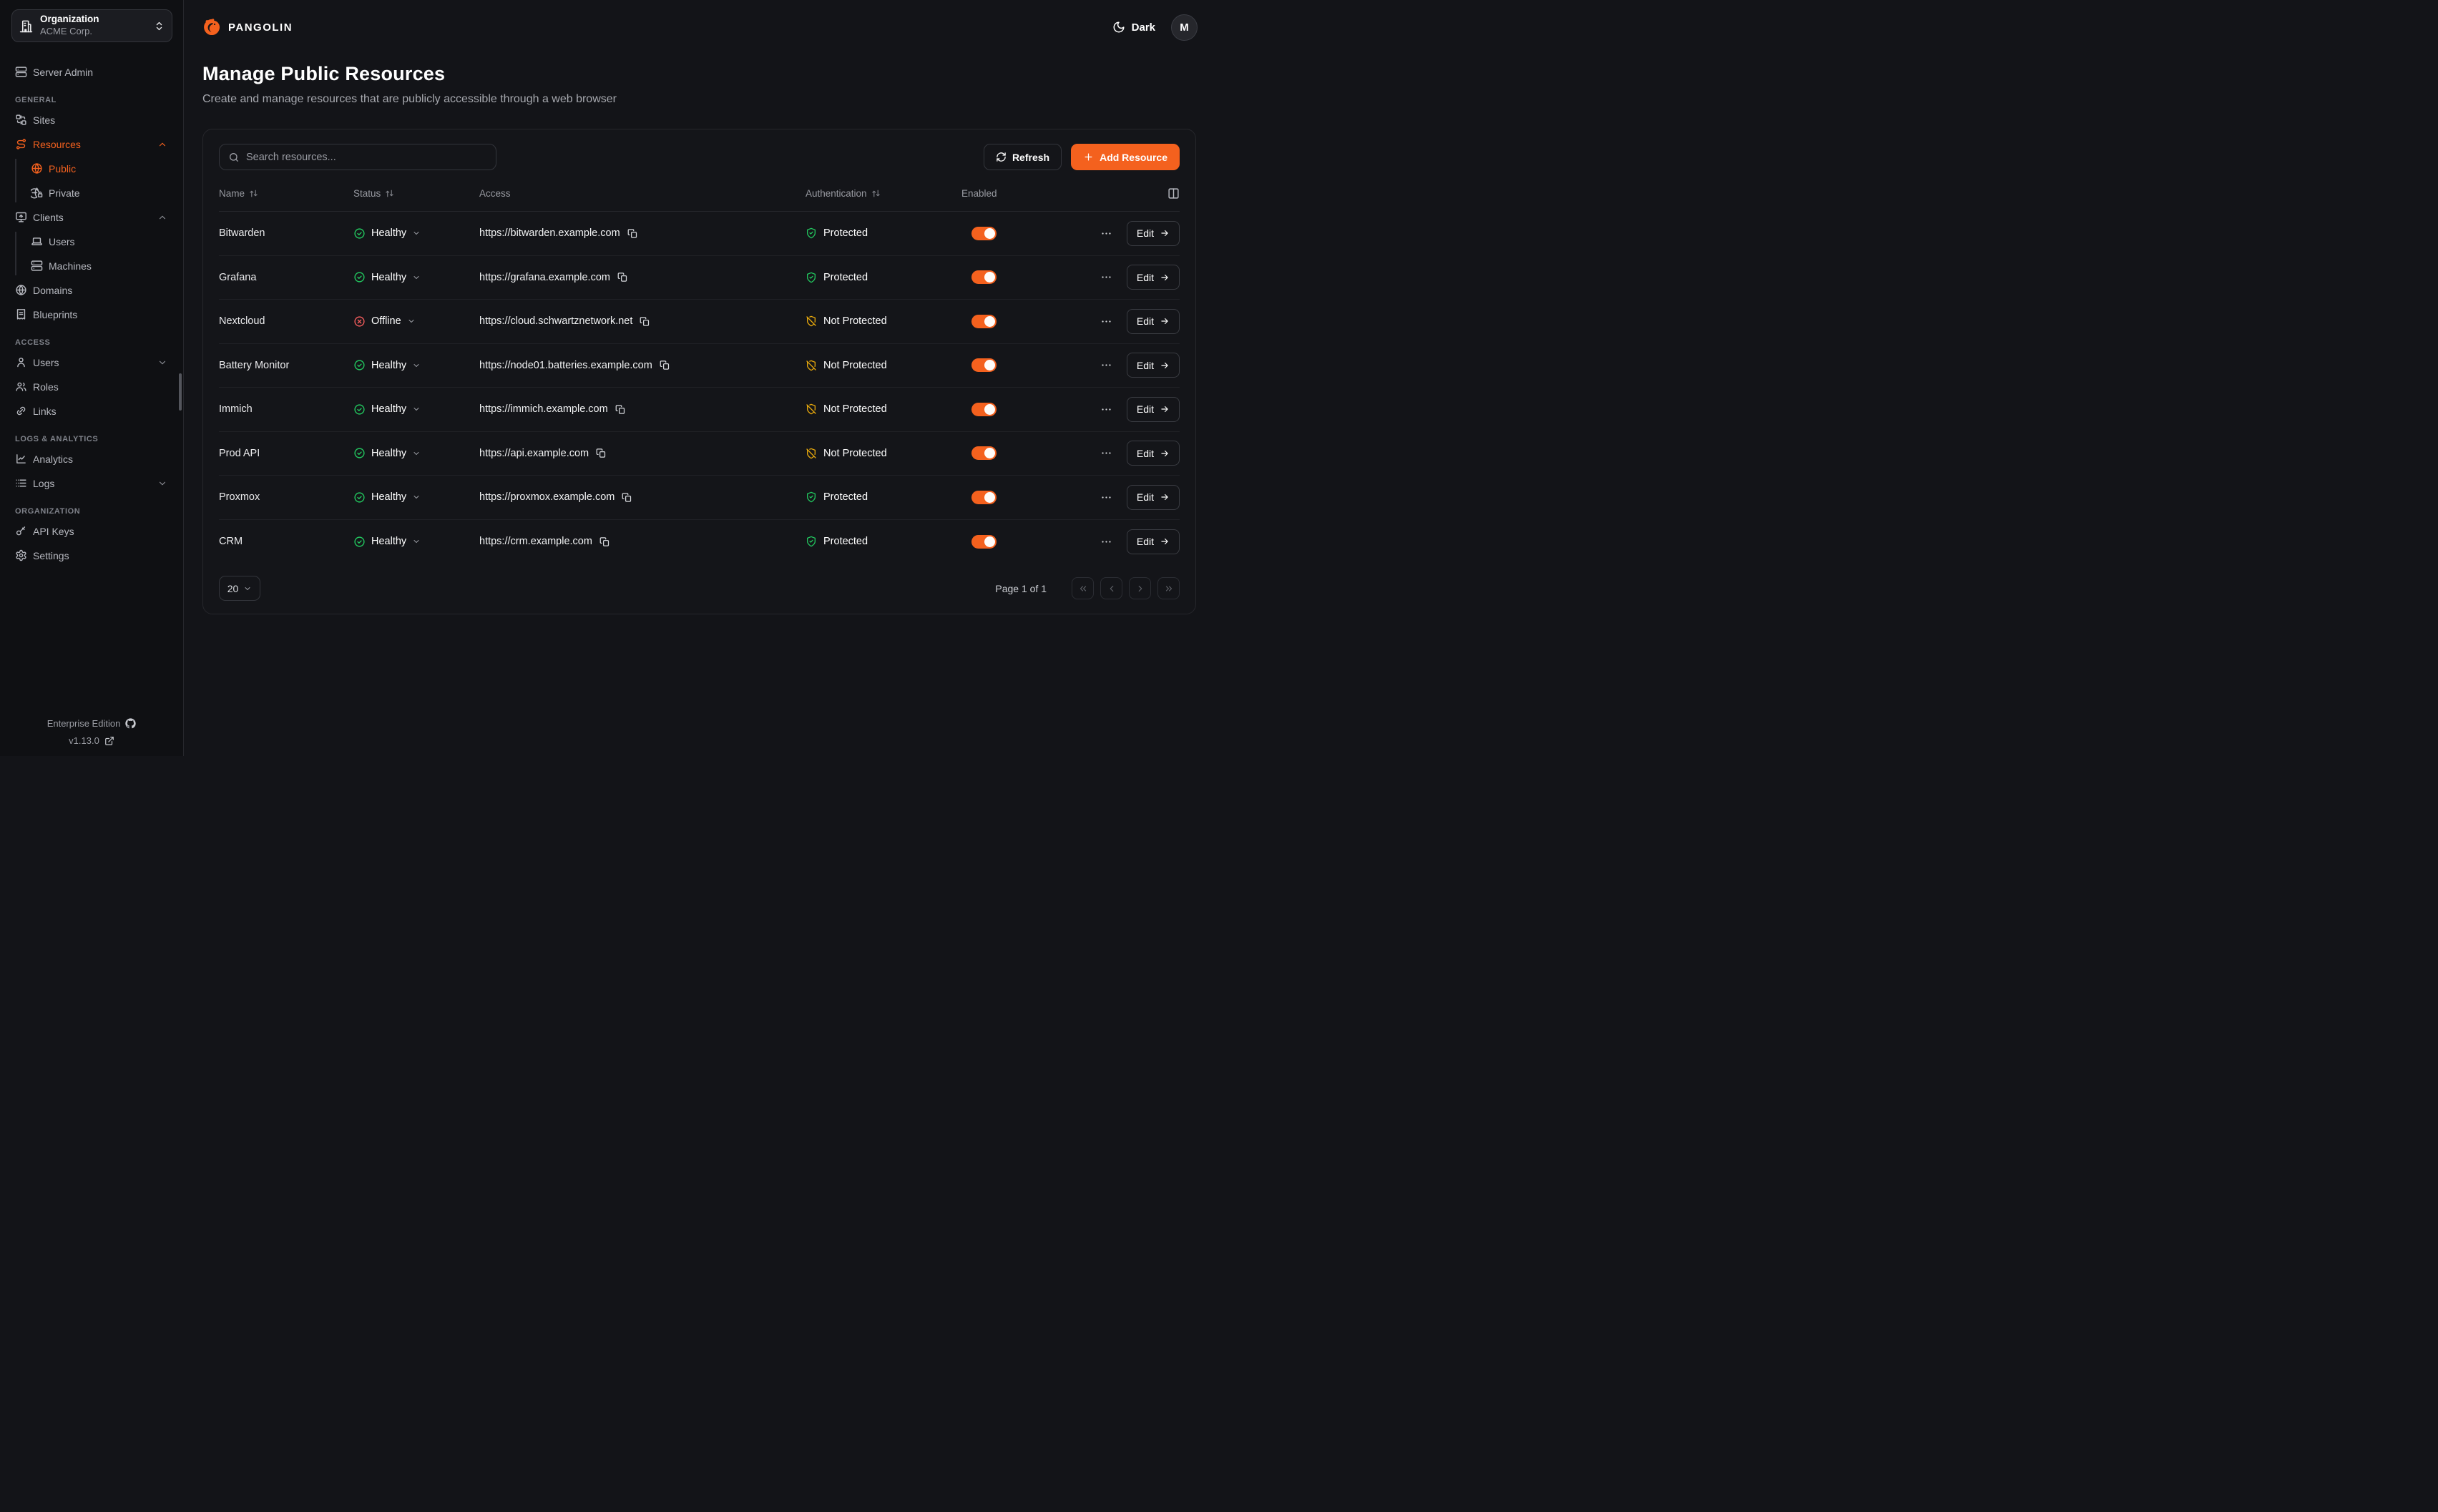  Describe the element at coordinates (1083, 588) in the screenshot. I see `first-page-button` at that location.